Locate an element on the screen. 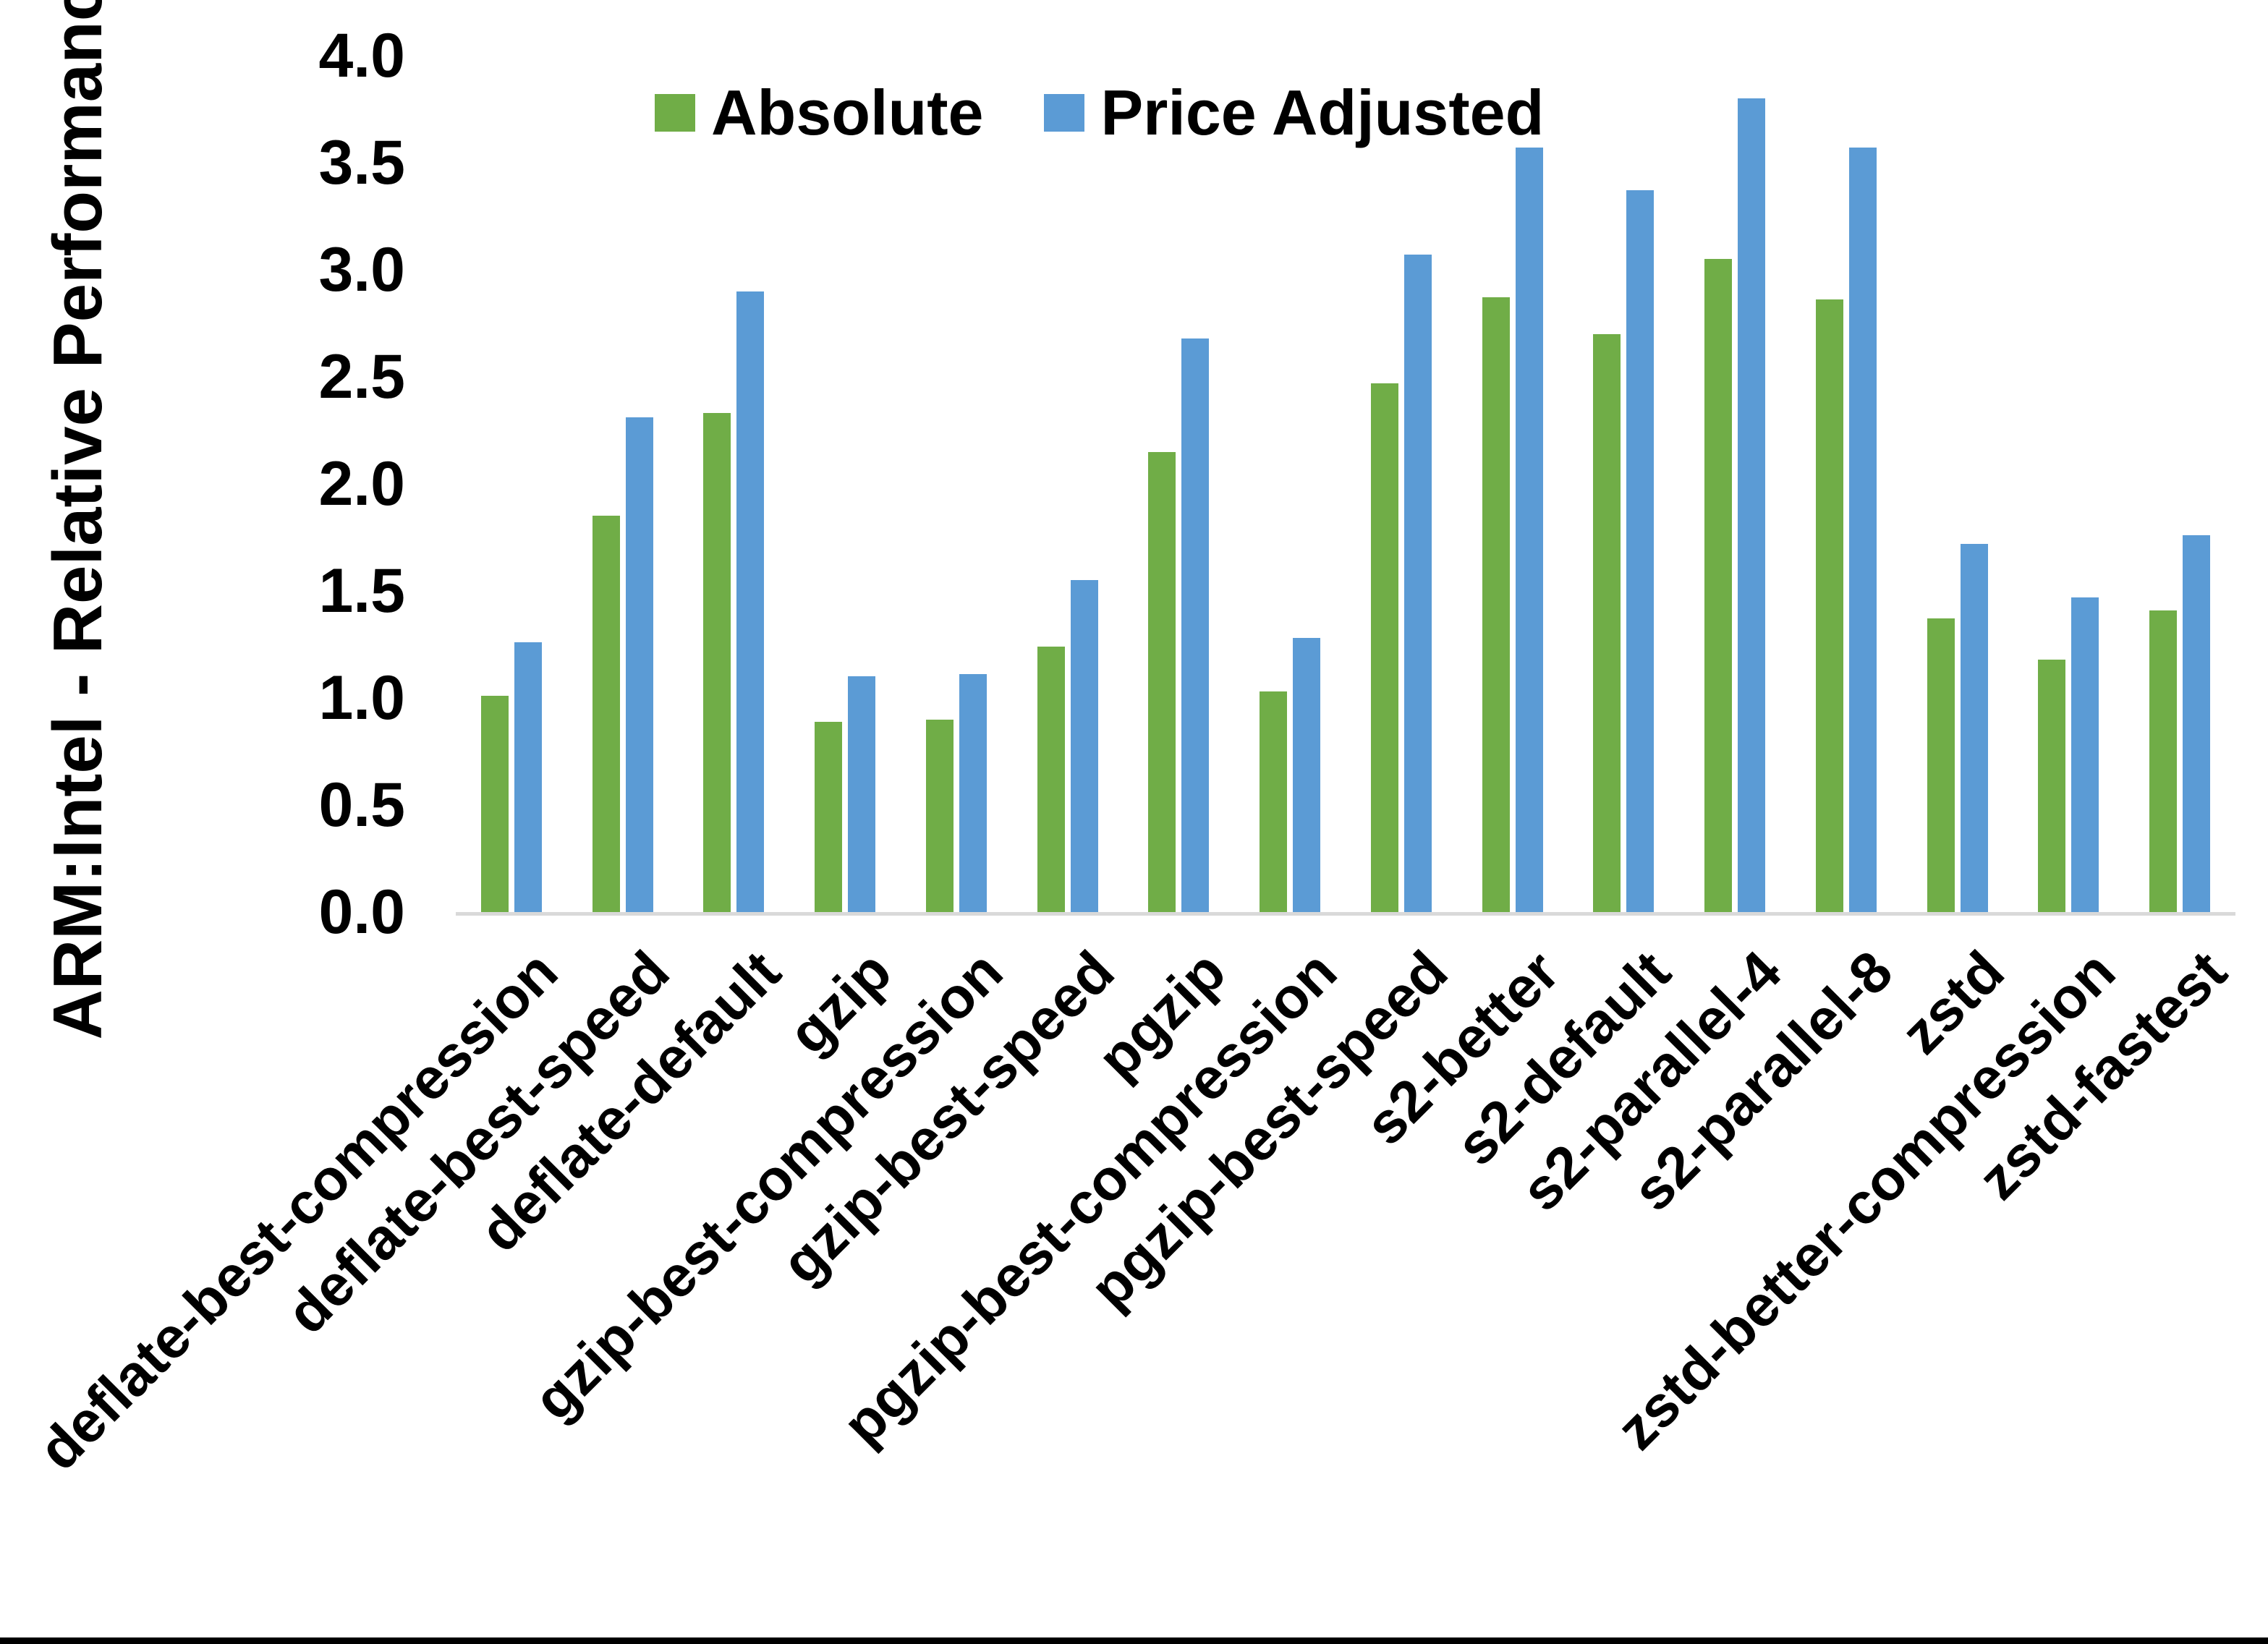  bar-absolute-zstd-fastest is located at coordinates (2163, 761).